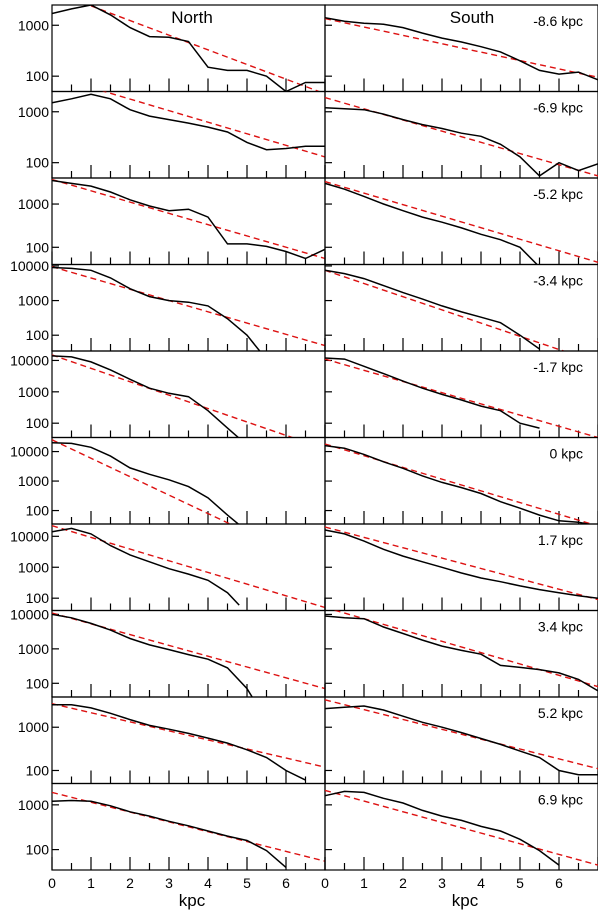 Image resolution: width=598 pixels, height=913 pixels. What do you see at coordinates (560, 800) in the screenshot?
I see `panel-label: 6.9 kpc` at bounding box center [560, 800].